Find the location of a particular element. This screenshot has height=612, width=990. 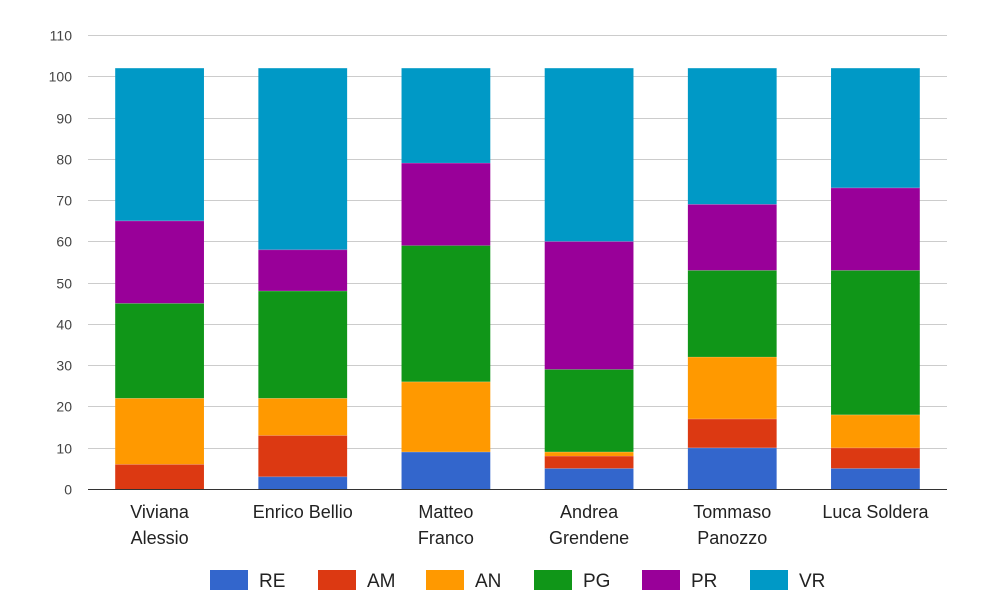

legend-swatch-AM is located at coordinates (337, 580).